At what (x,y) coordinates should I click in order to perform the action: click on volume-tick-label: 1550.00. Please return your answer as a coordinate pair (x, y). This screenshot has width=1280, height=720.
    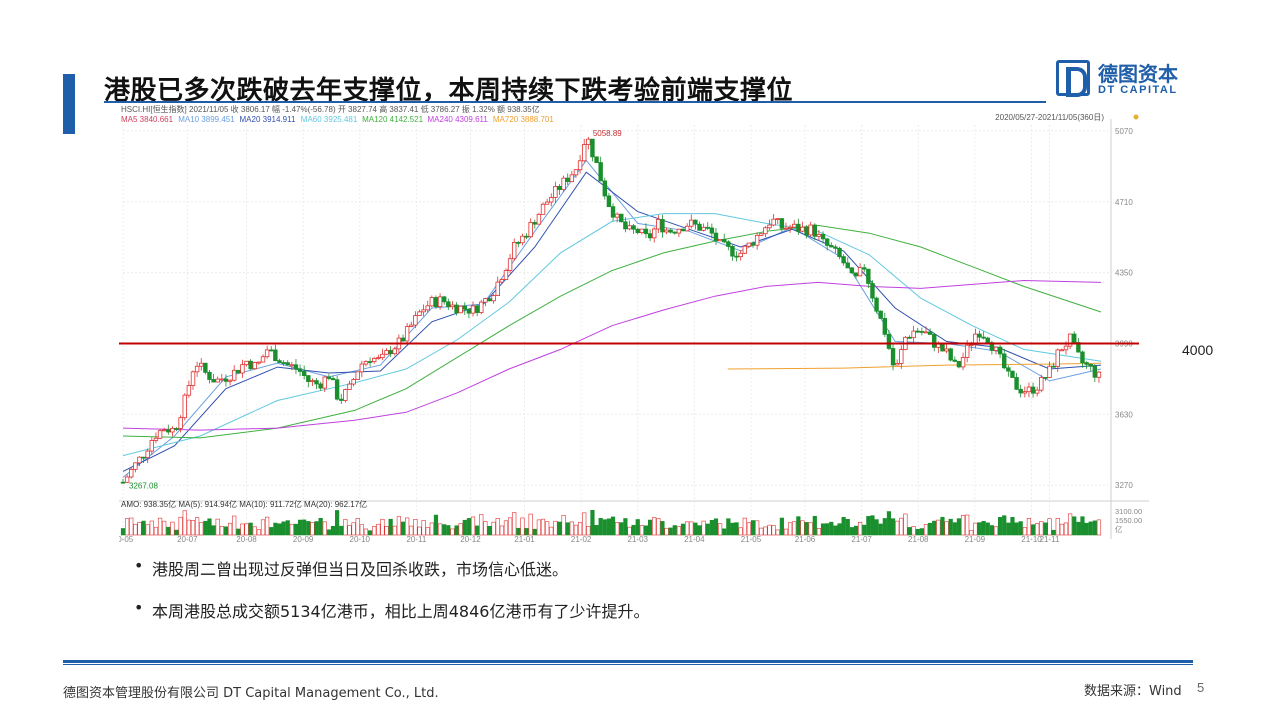
    Looking at the image, I should click on (1128, 520).